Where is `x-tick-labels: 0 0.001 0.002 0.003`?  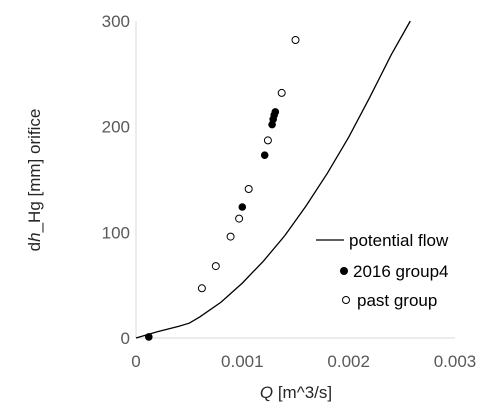
x-tick-labels: 0 0.001 0.002 0.003 is located at coordinates (303, 361).